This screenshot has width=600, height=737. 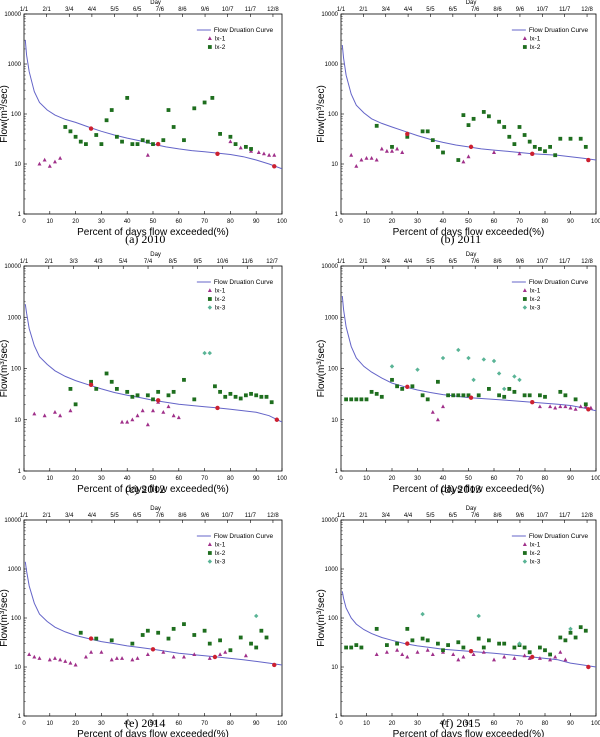 What do you see at coordinates (535, 39) in the screenshot?
I see `legend-label: lx-1` at bounding box center [535, 39].